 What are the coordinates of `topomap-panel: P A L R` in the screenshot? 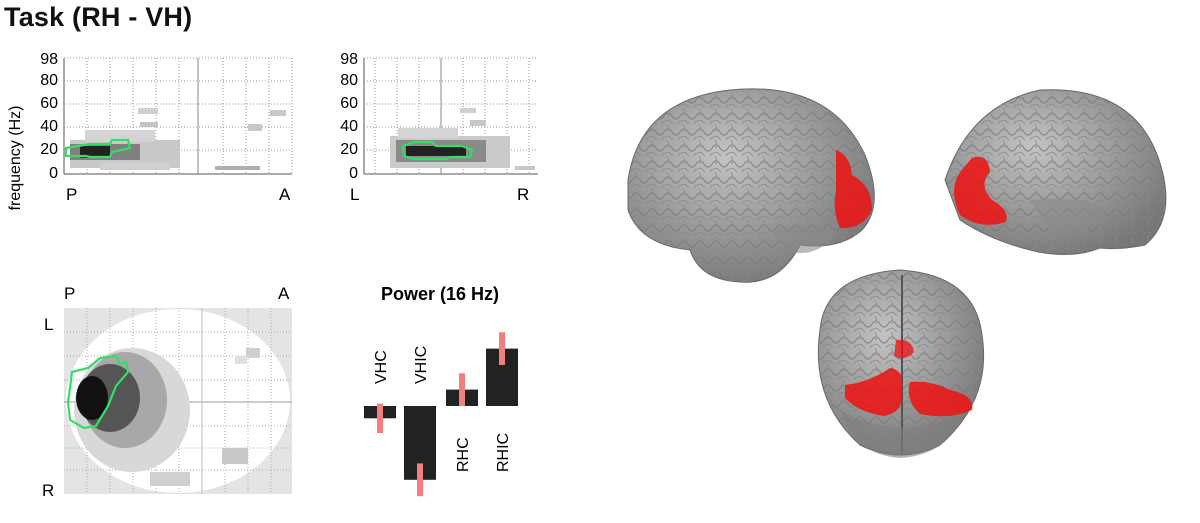 It's located at (167, 392).